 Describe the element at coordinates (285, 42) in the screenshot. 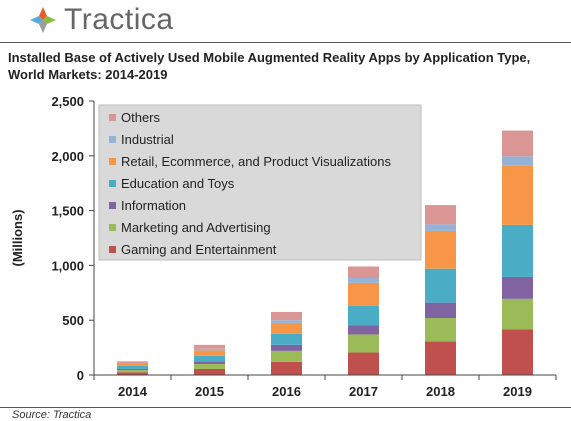

I see `header-divider` at that location.